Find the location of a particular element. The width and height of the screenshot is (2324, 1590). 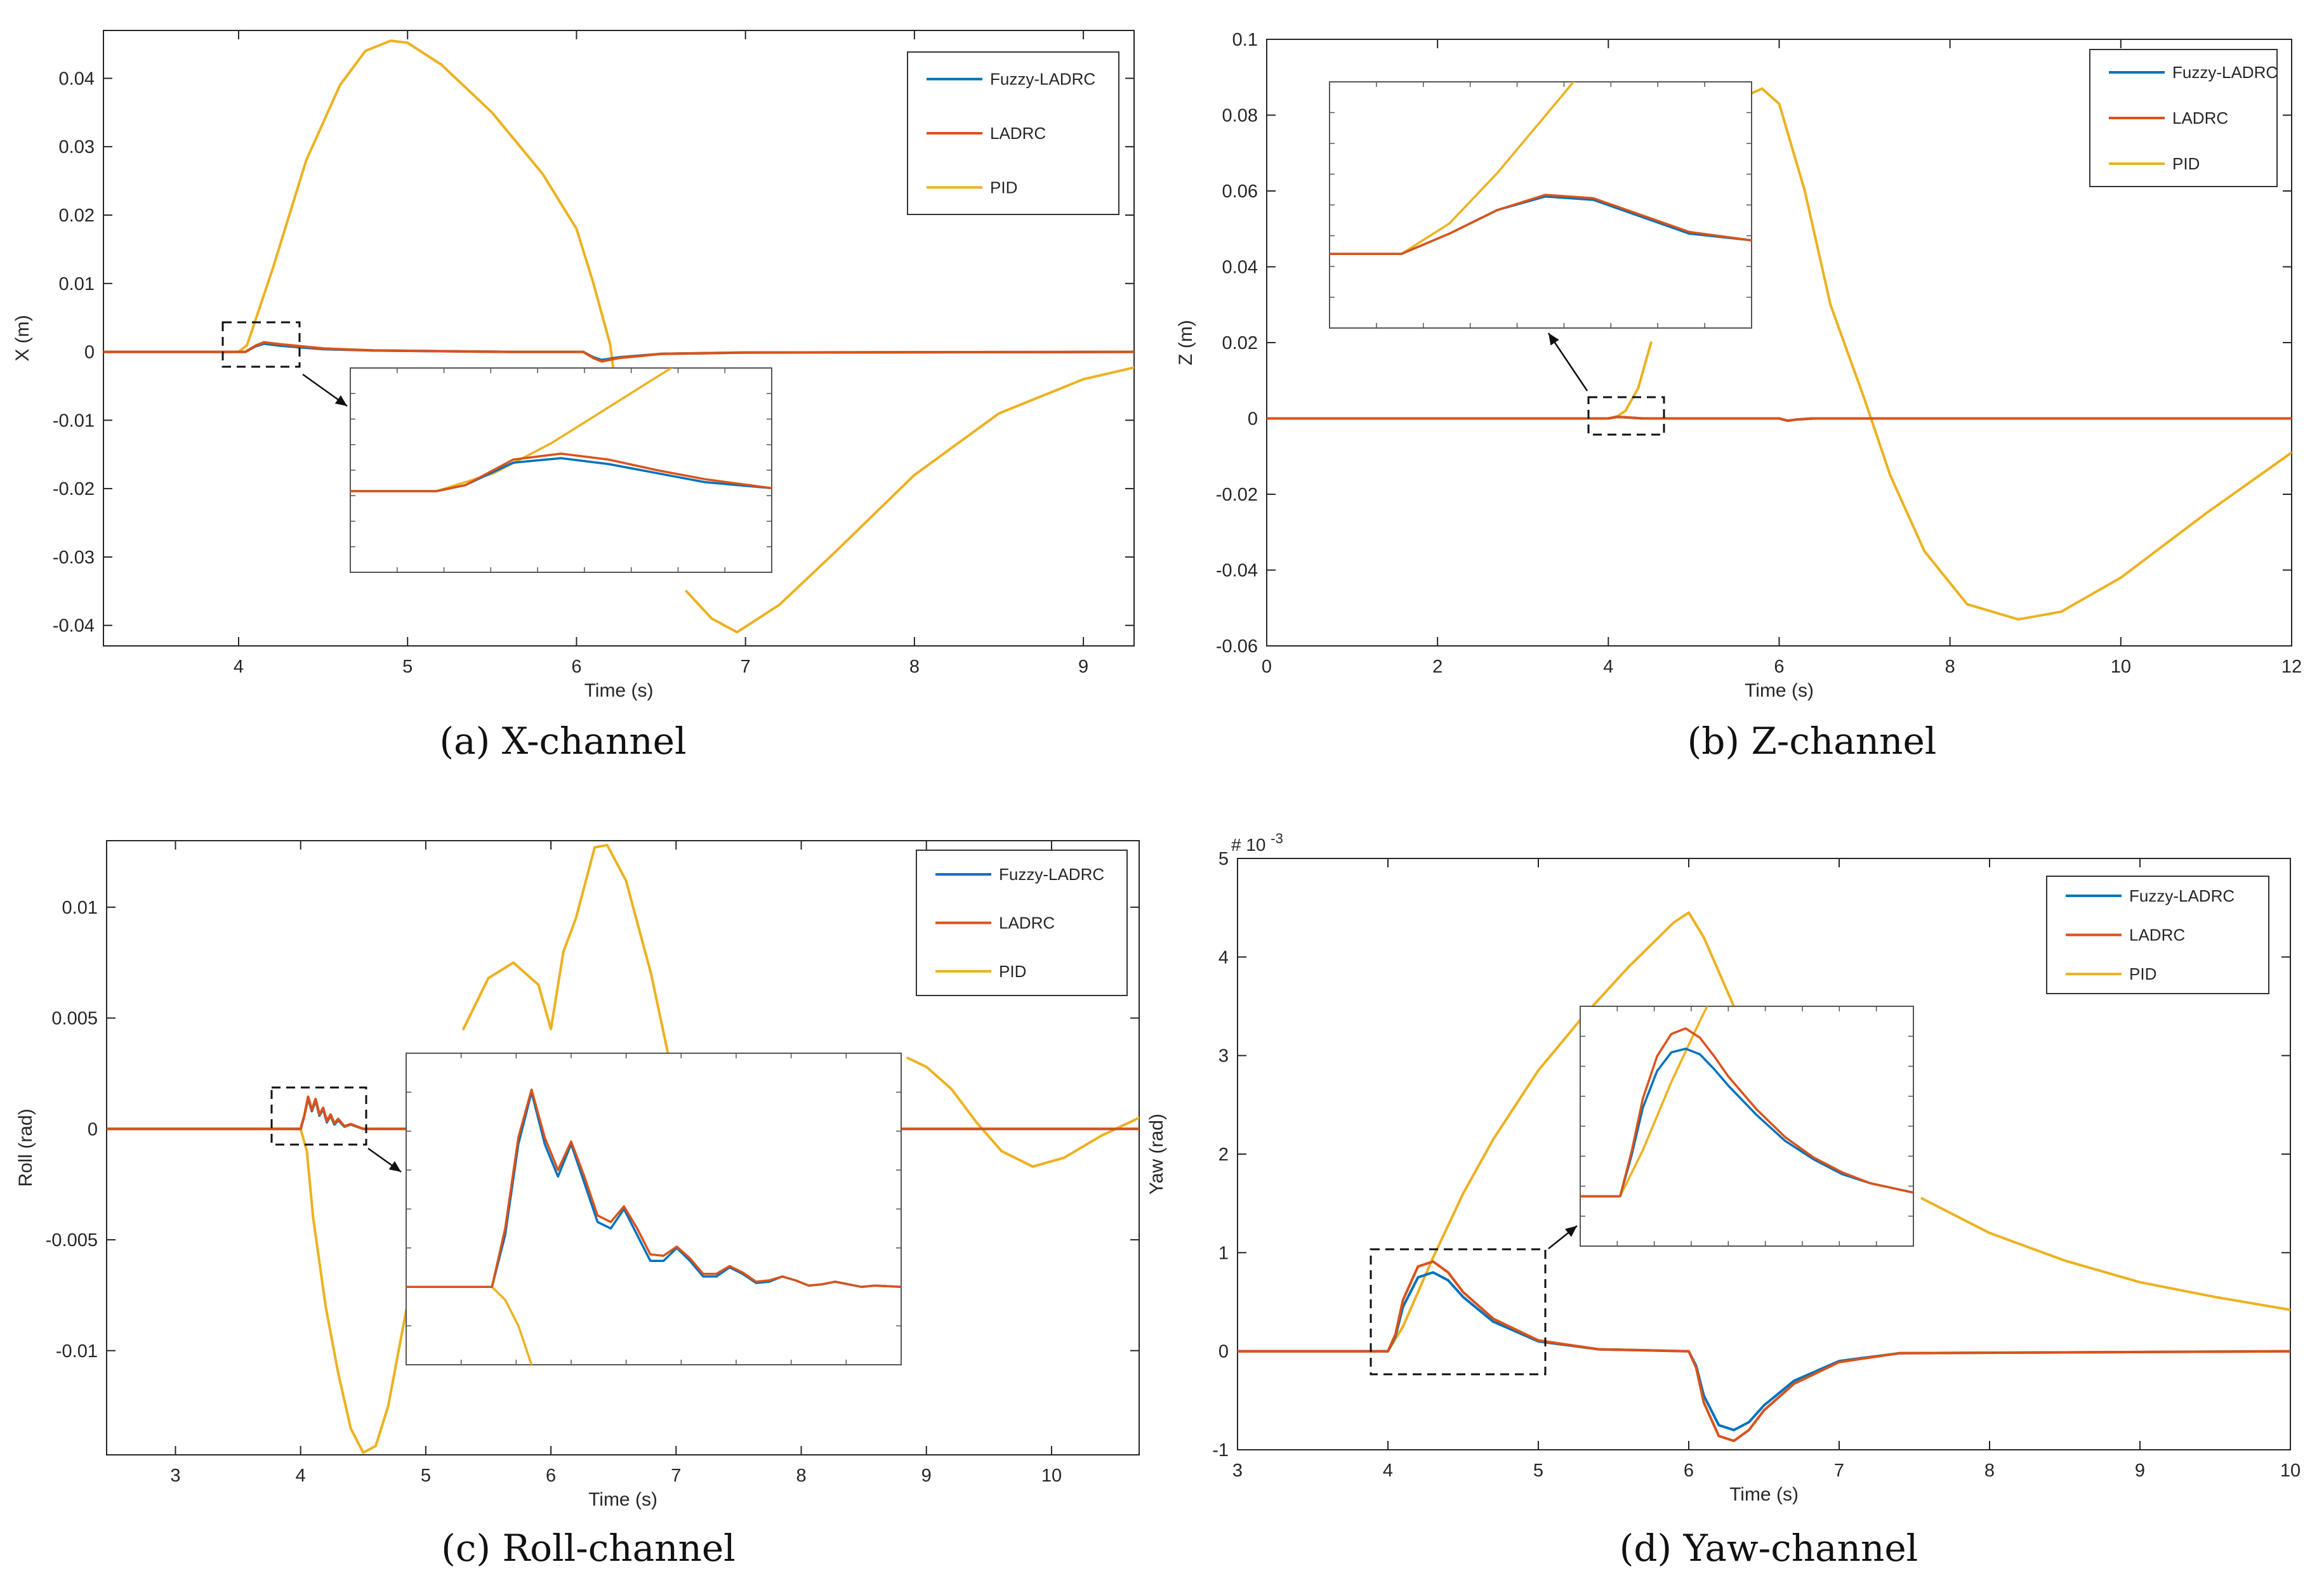

y-tick-label: 5 is located at coordinates (1223, 859).